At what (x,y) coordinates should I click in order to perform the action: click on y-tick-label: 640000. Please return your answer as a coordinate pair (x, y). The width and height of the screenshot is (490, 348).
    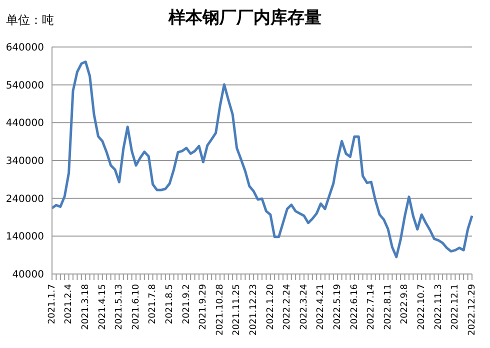
    Looking at the image, I should click on (25, 48).